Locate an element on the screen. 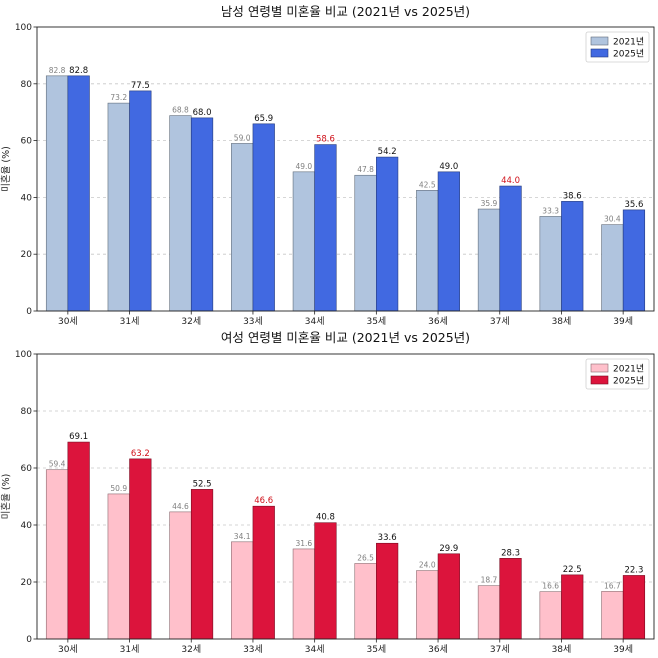 The image size is (658, 658). x-tick-label: 30세 is located at coordinates (68, 649).